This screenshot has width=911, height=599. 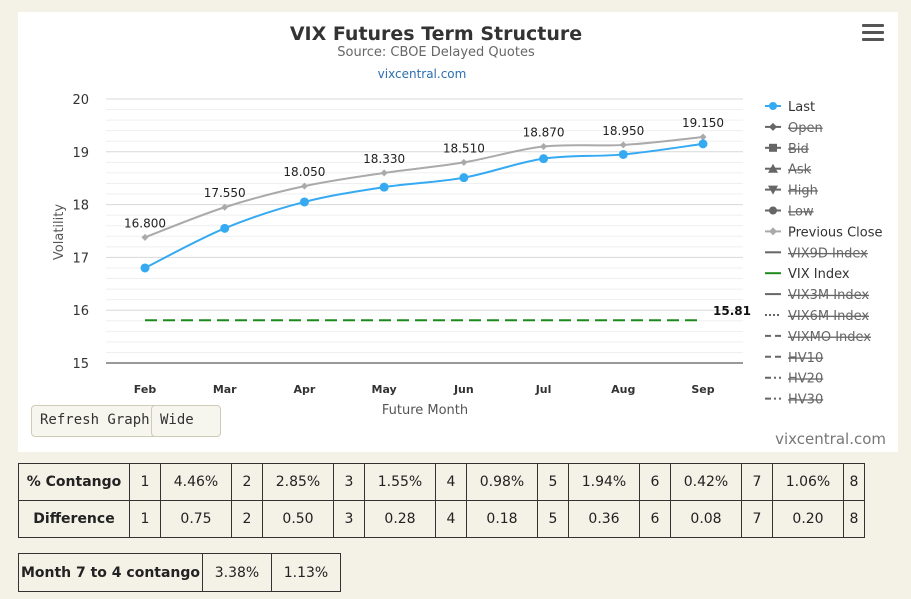 I want to click on last-data-label: 18.050, so click(x=304, y=172).